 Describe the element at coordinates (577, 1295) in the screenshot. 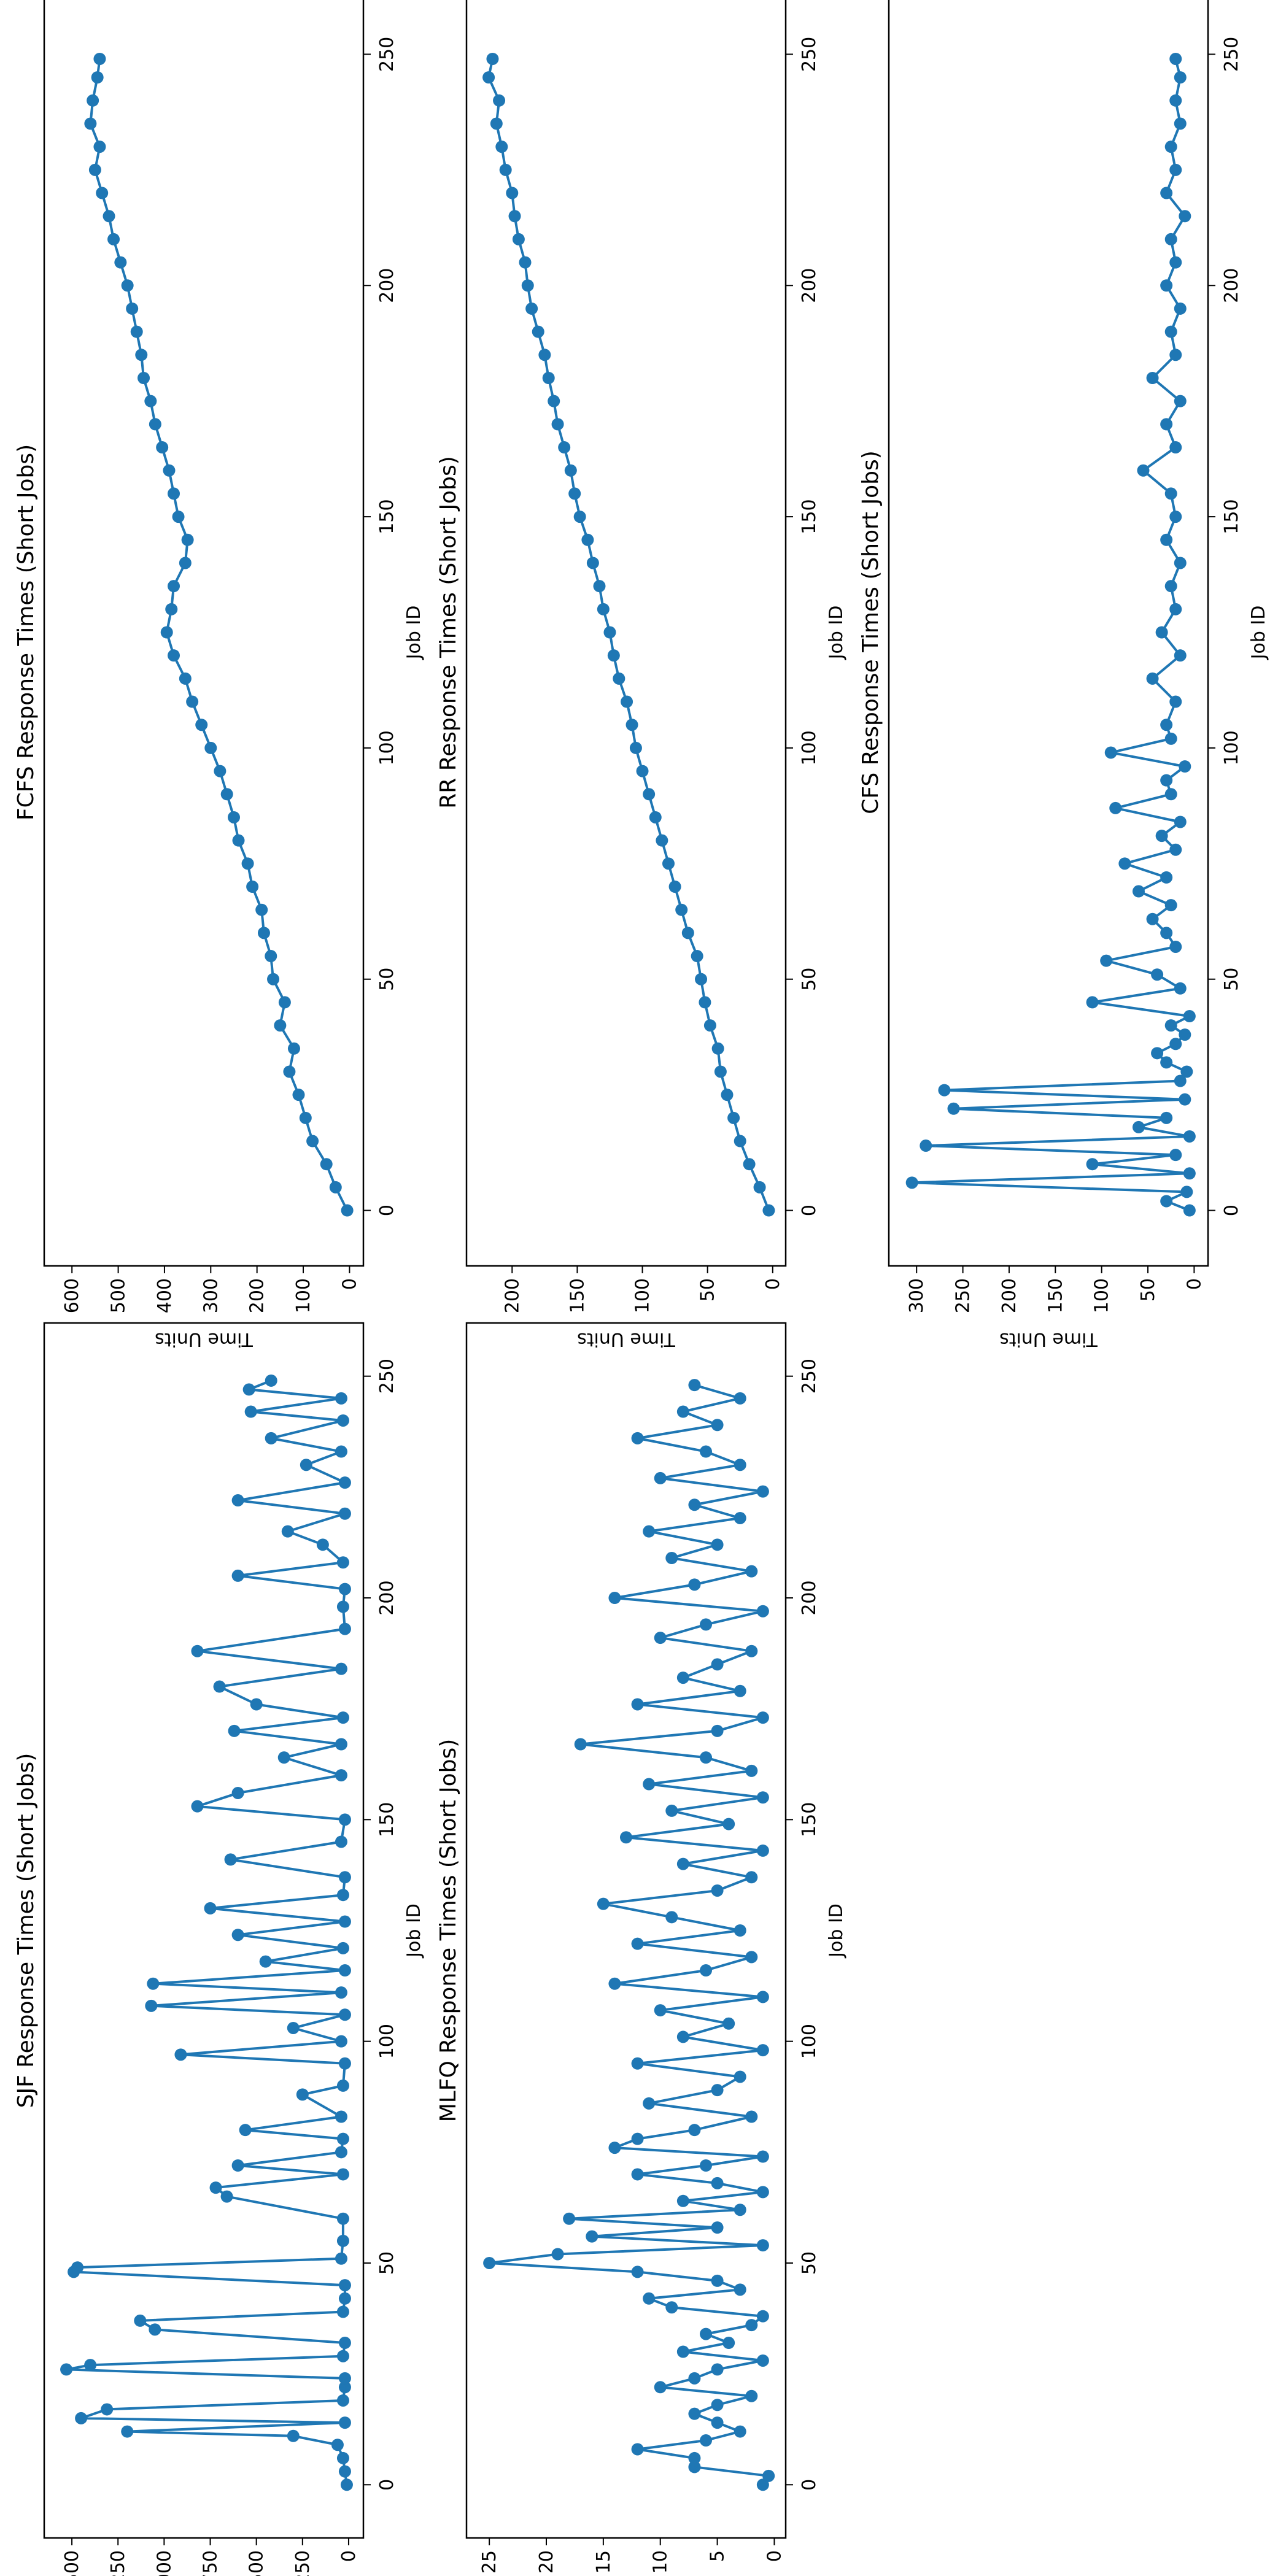

I see `rr-y-tick-label: 150` at that location.